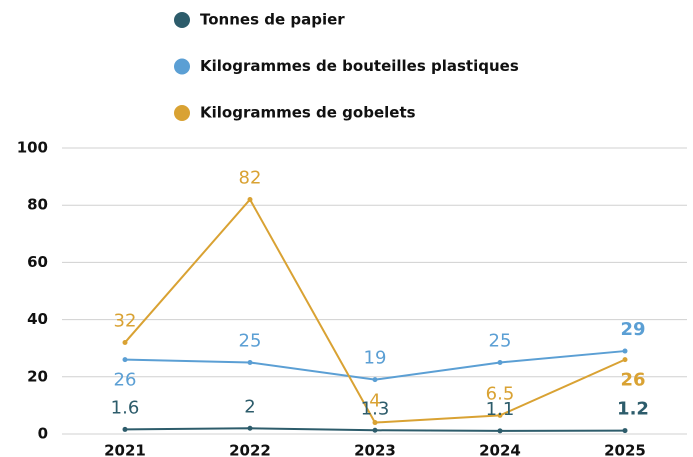  Describe the element at coordinates (308, 113) in the screenshot. I see `legend-label: Kilogrammes de gobelets` at that location.